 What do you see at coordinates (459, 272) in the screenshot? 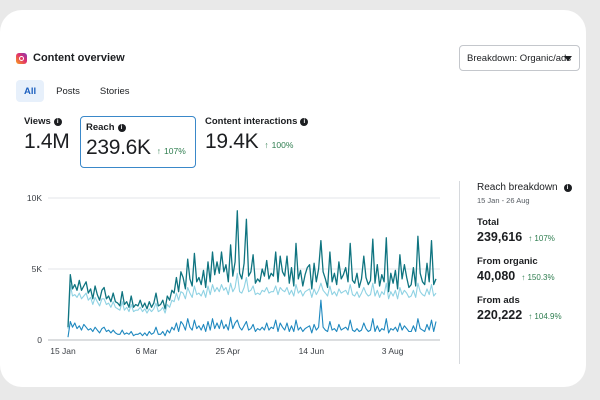
I see `panel-divider` at bounding box center [459, 272].